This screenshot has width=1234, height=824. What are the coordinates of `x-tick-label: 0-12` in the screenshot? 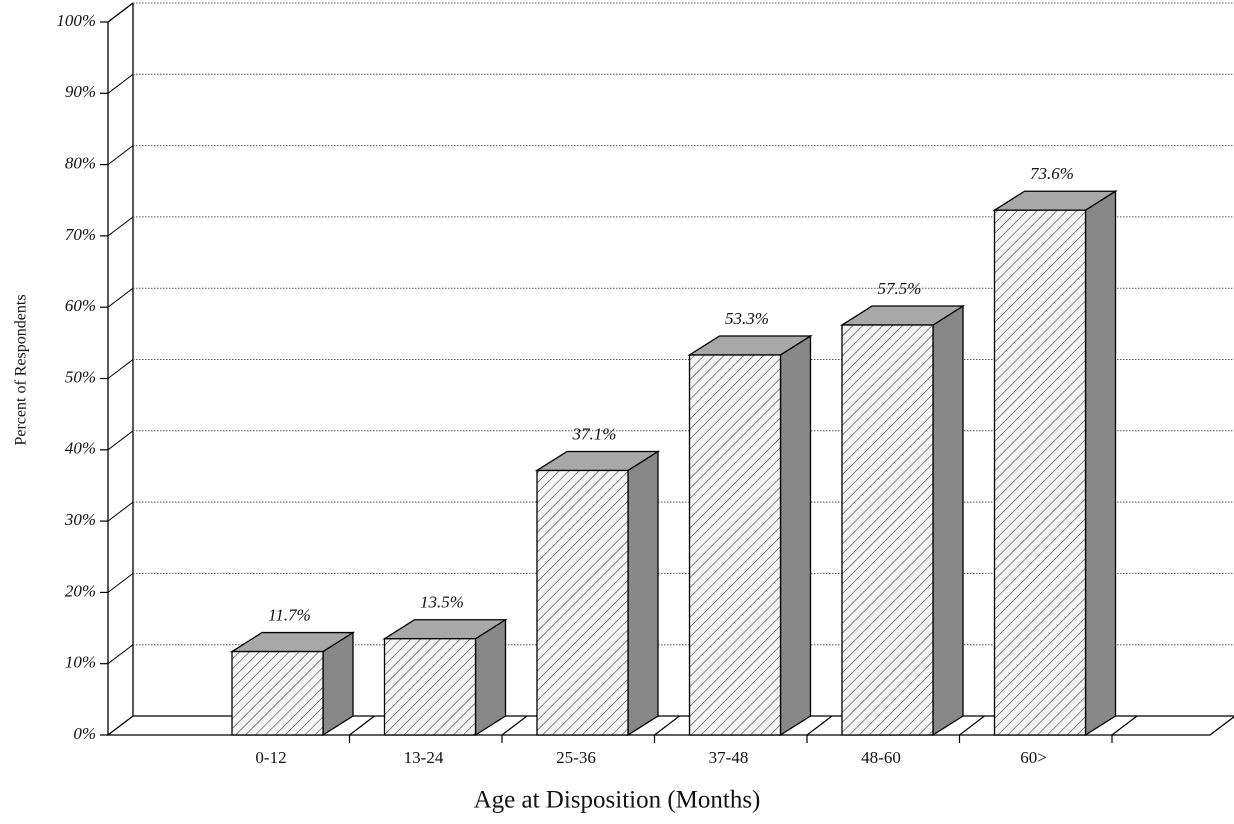 It's located at (270, 757).